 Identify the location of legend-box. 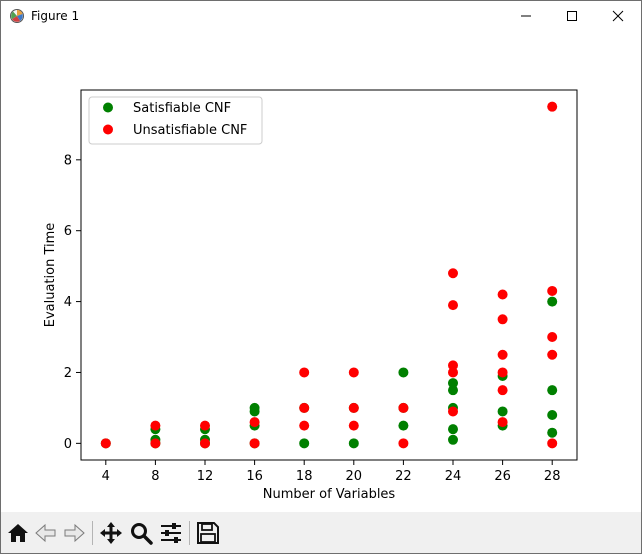
(175, 120).